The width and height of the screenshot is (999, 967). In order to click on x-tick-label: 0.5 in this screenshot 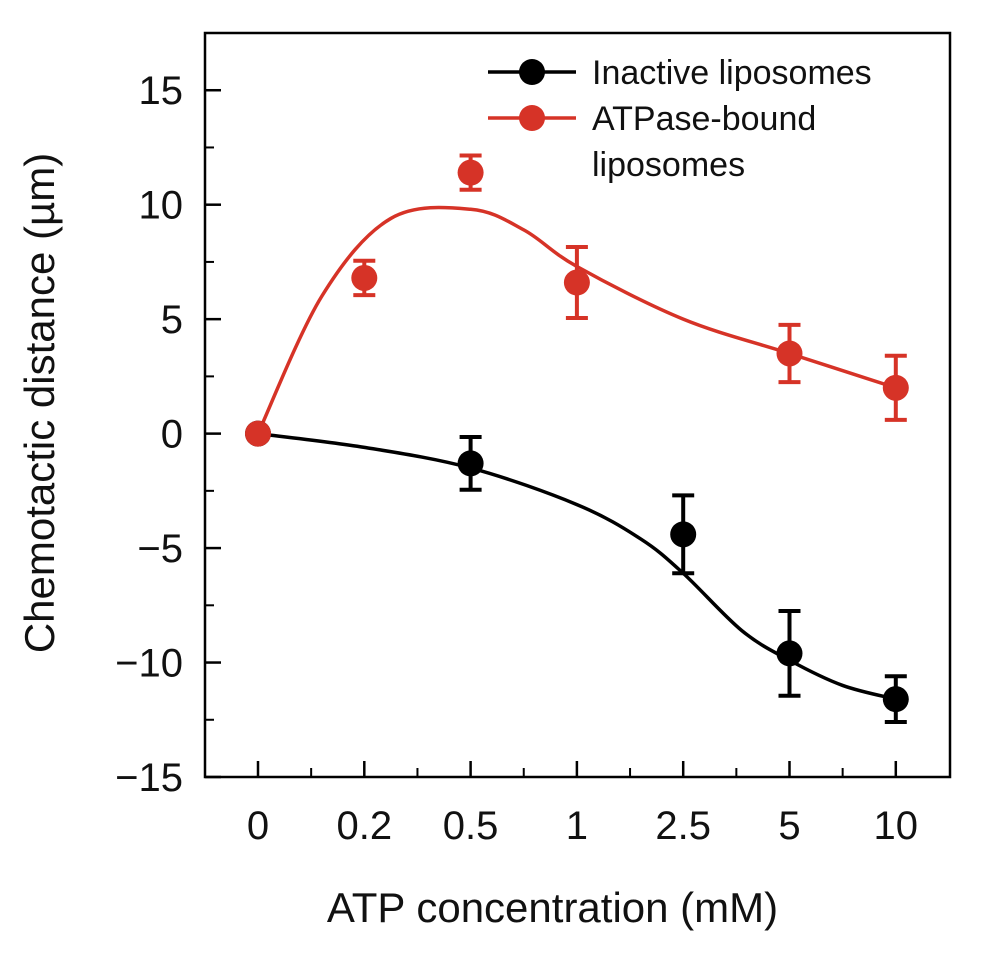, I will do `click(471, 826)`.